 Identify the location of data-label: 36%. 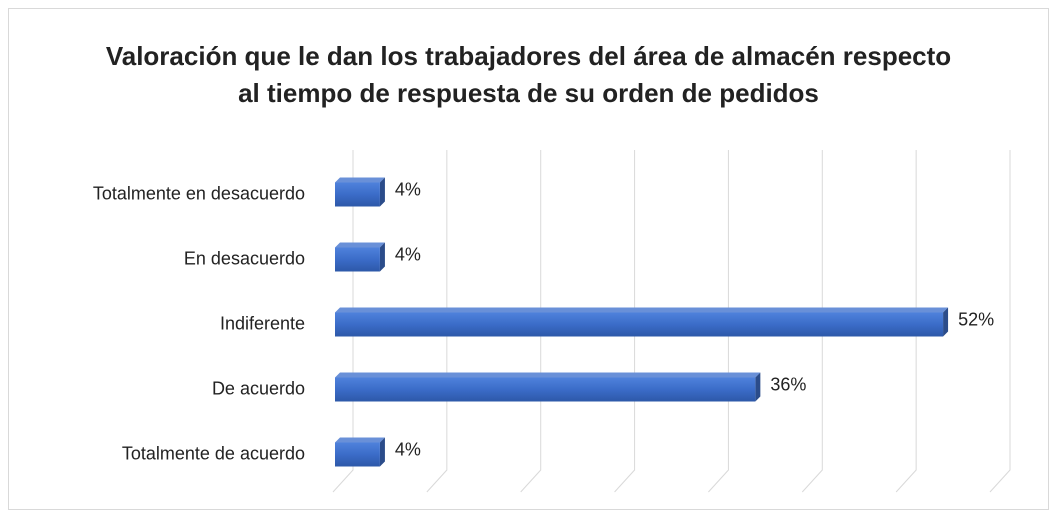
(788, 384).